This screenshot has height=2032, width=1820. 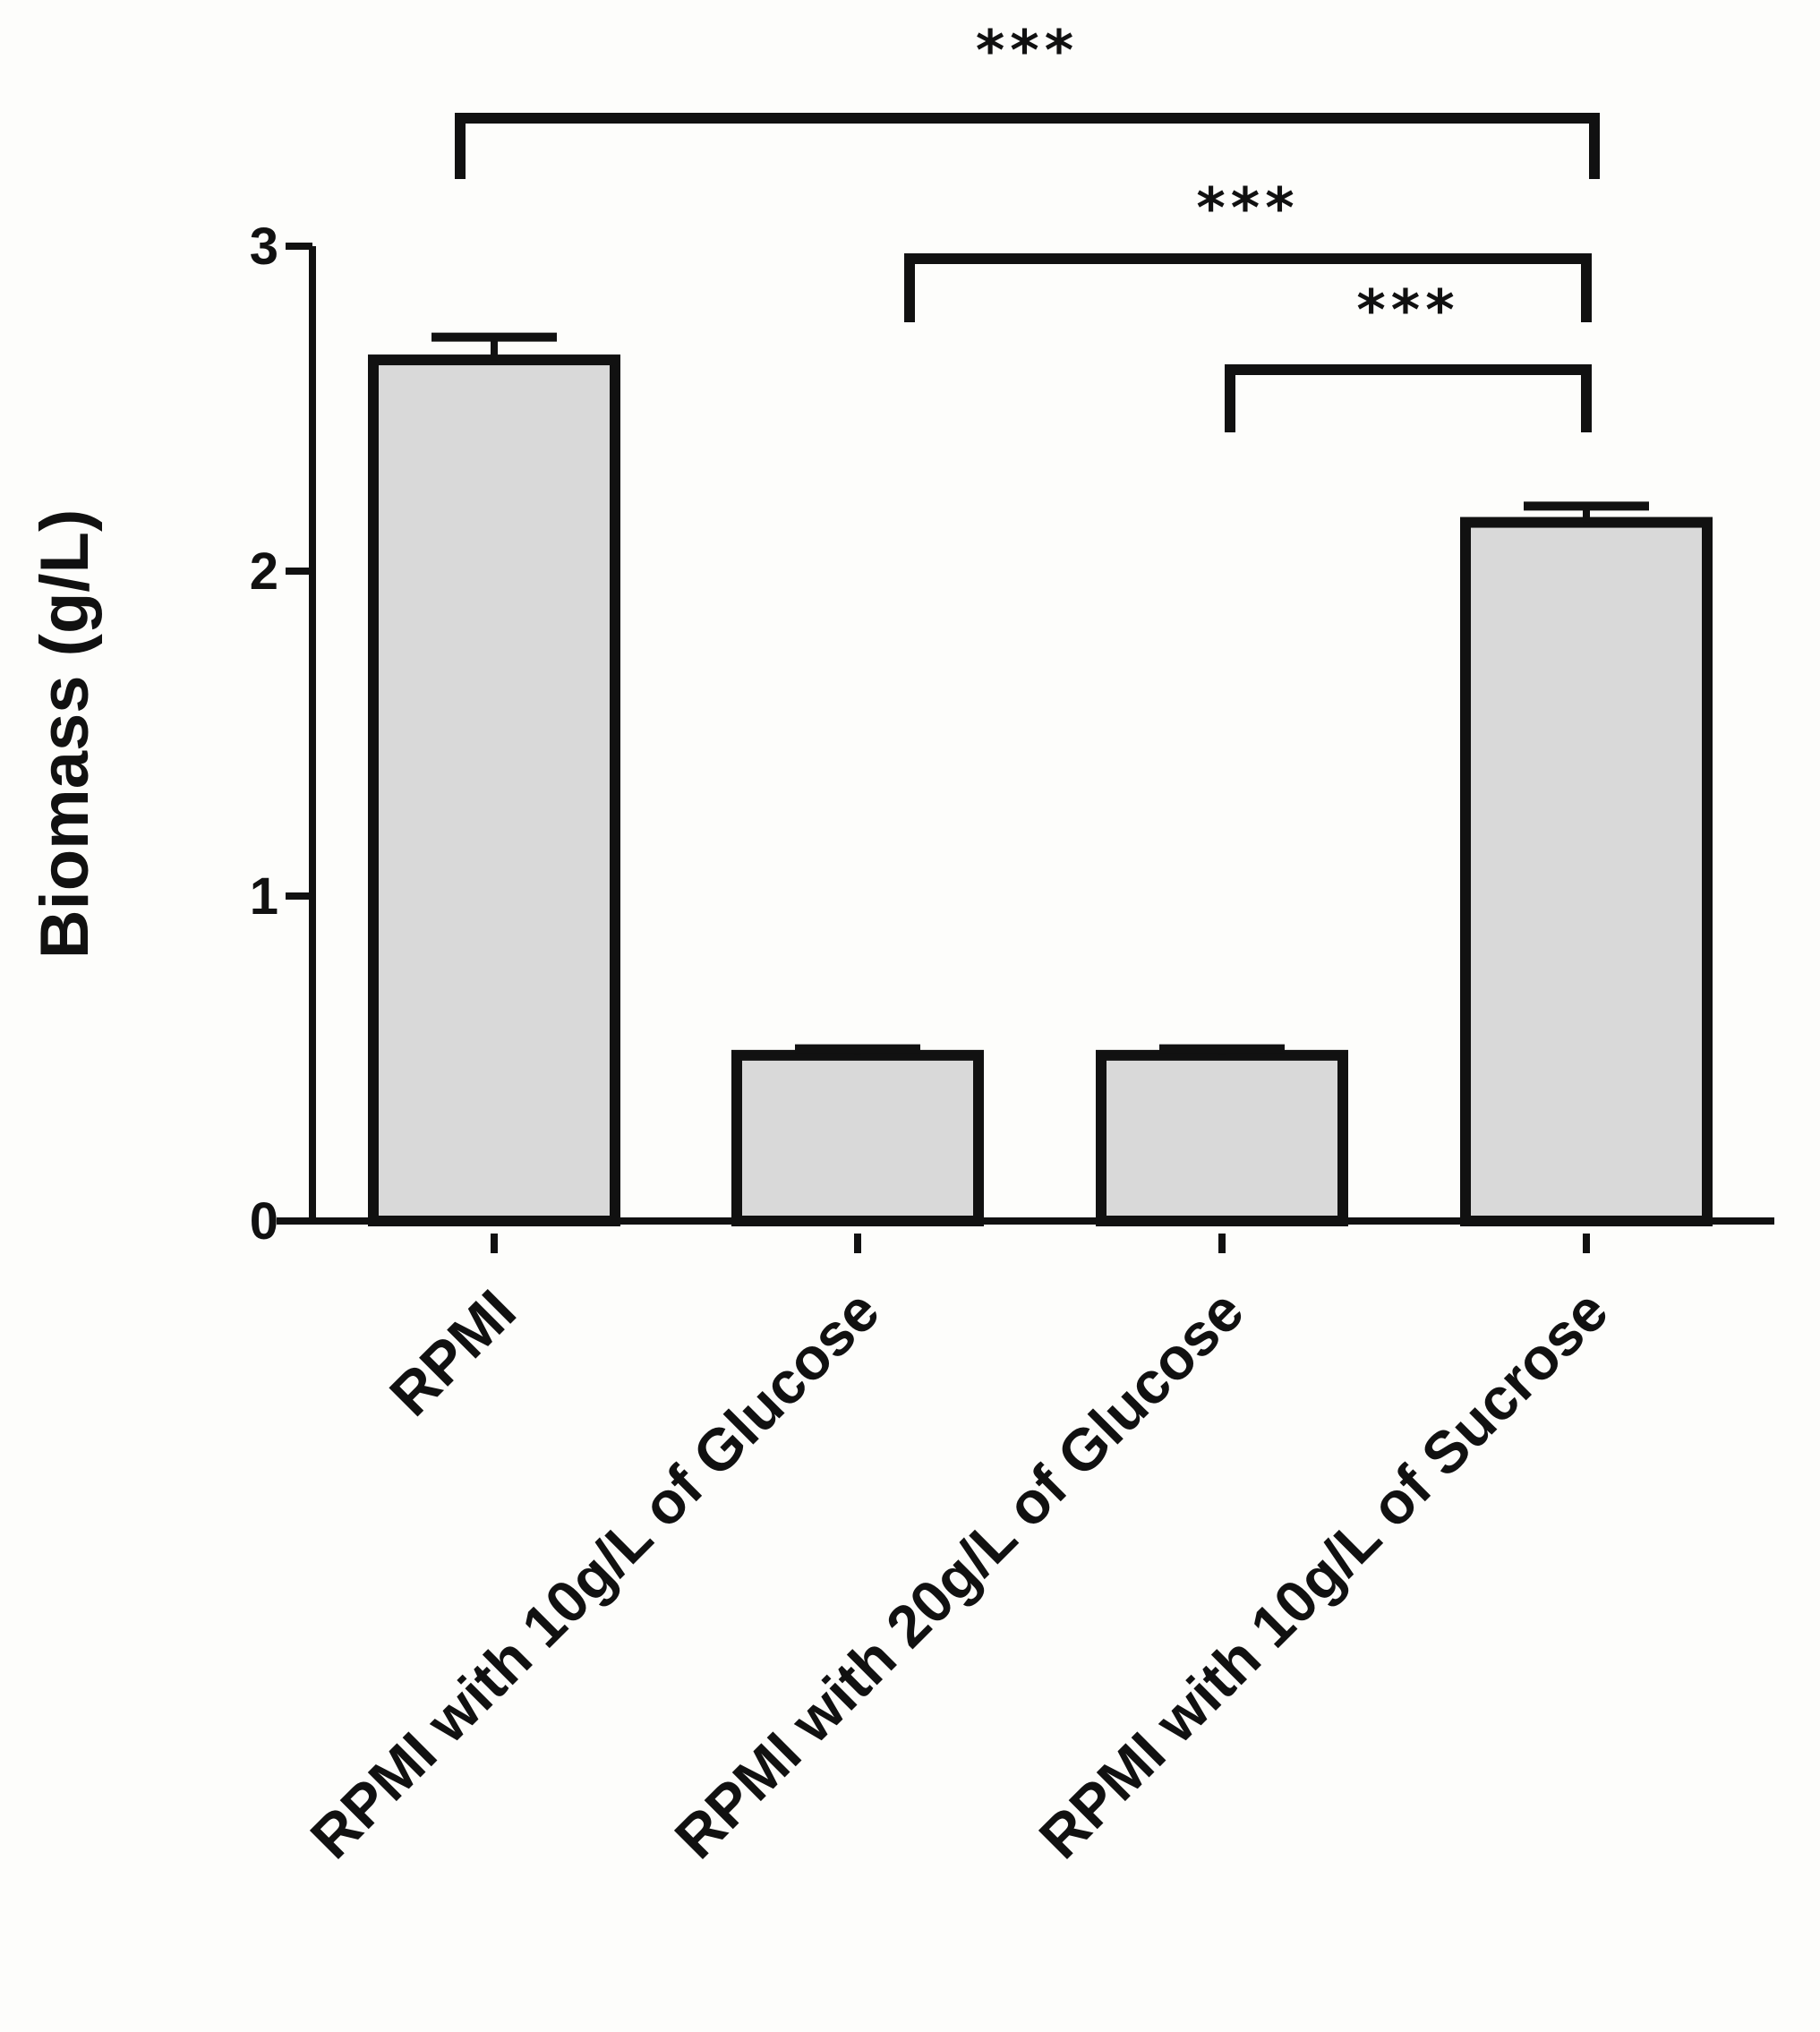 I want to click on y-tick-label: 2, so click(x=264, y=571).